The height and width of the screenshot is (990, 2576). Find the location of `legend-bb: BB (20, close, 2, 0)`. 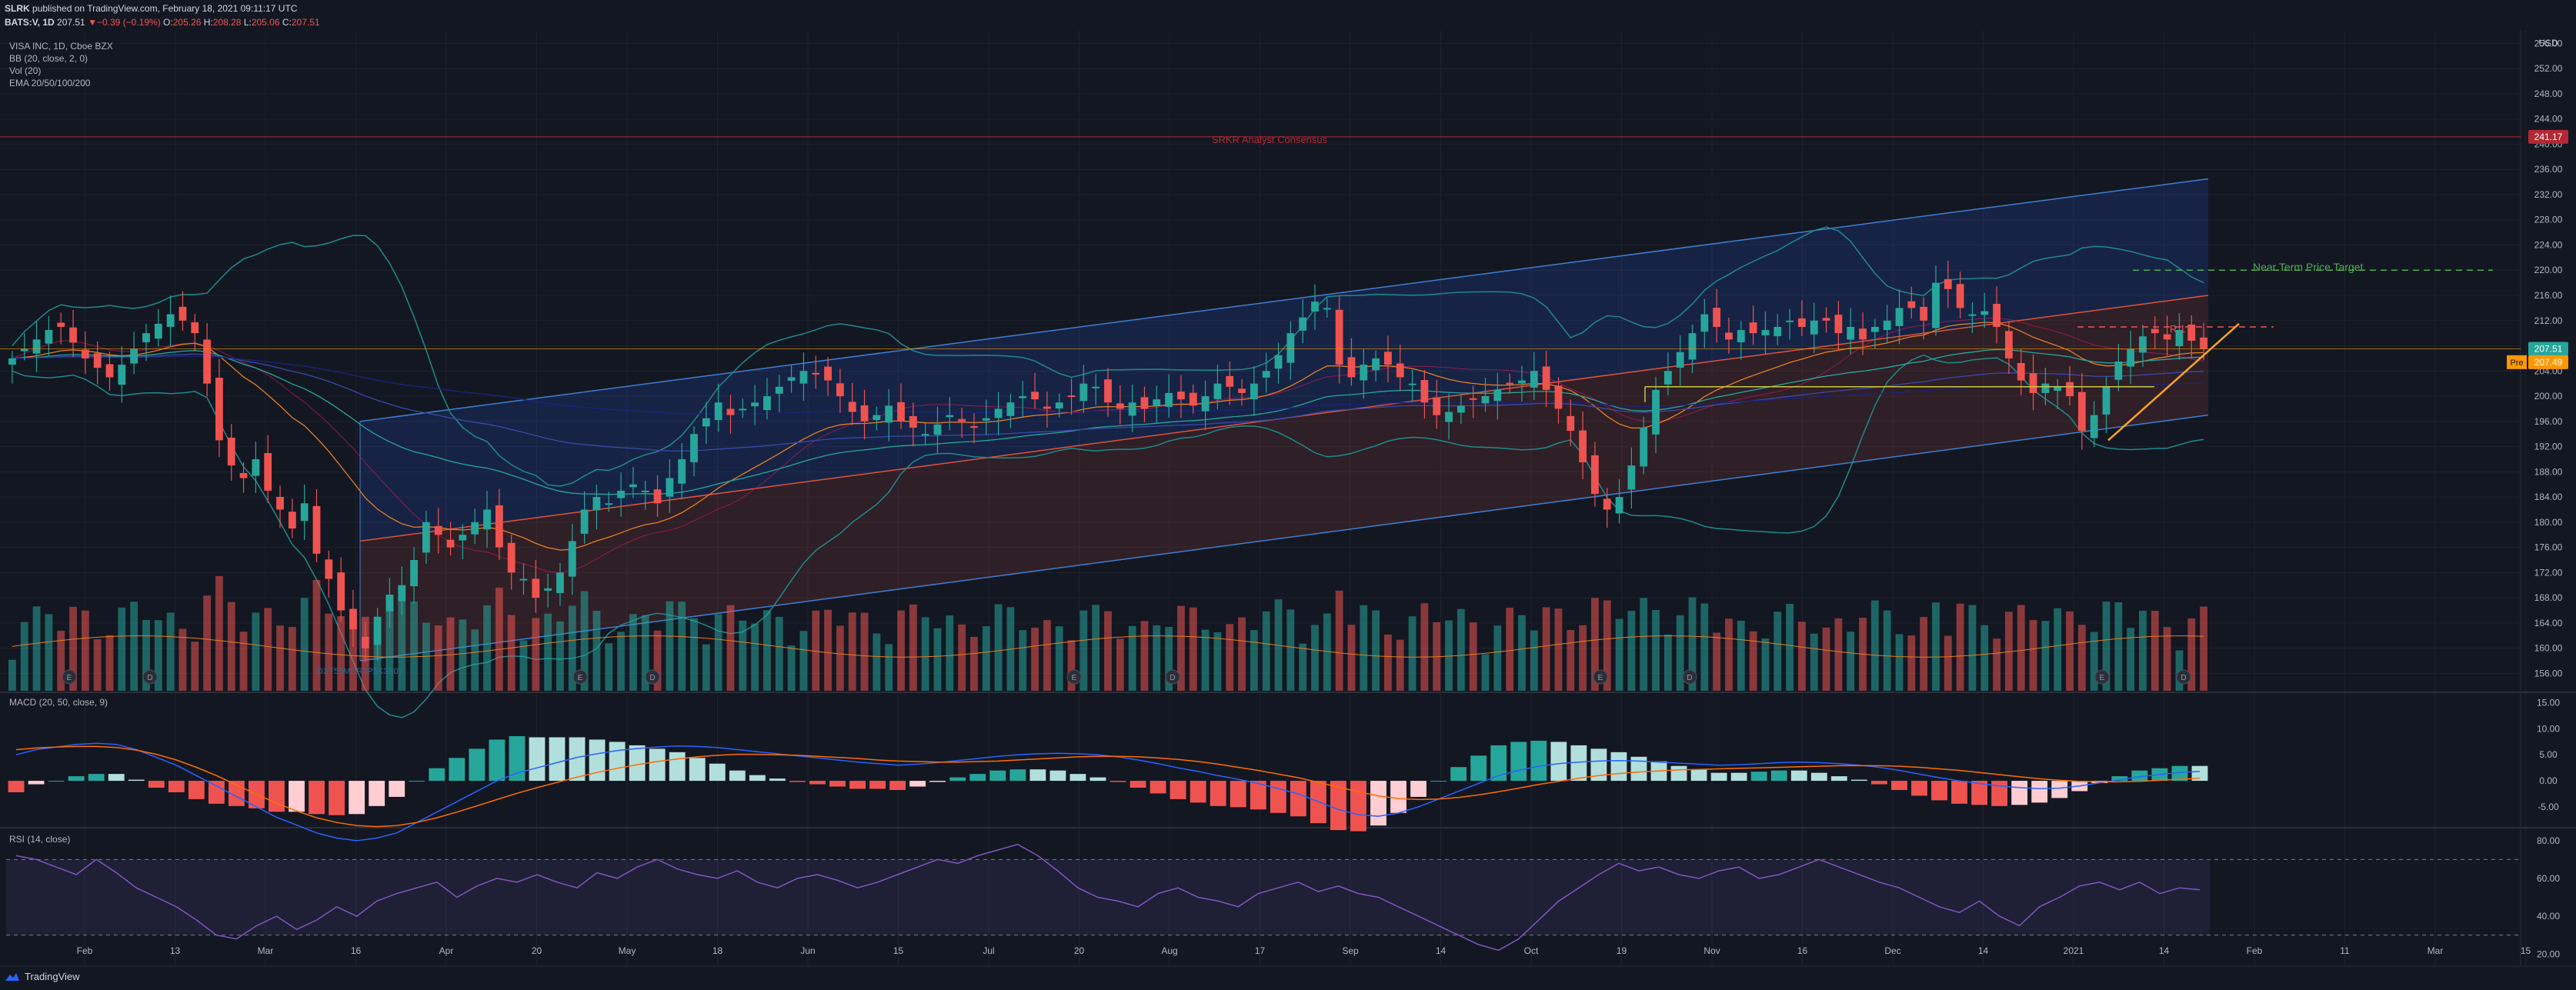

legend-bb: BB (20, close, 2, 0) is located at coordinates (49, 58).